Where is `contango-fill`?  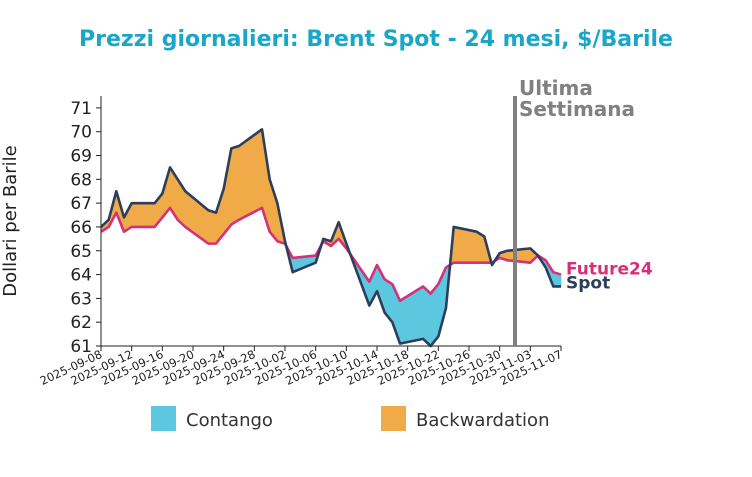
contango-fill is located at coordinates (426, 316).